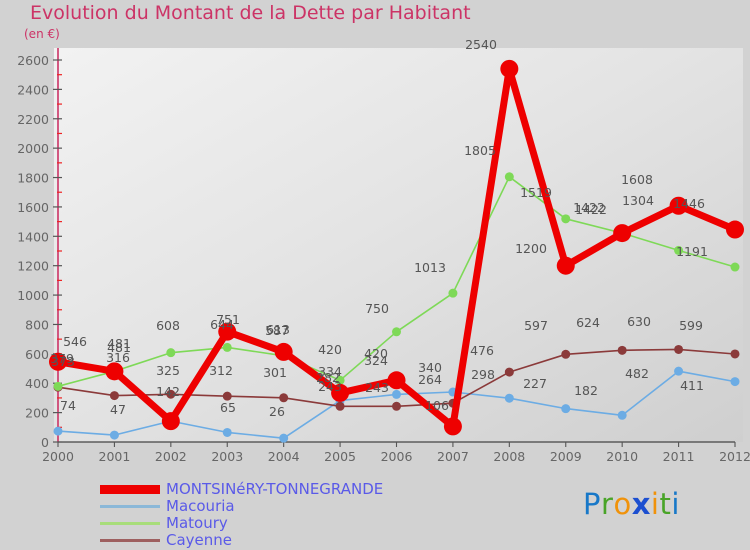 The width and height of the screenshot is (750, 550). What do you see at coordinates (376, 360) in the screenshot?
I see `data-point-label: 324` at bounding box center [376, 360].